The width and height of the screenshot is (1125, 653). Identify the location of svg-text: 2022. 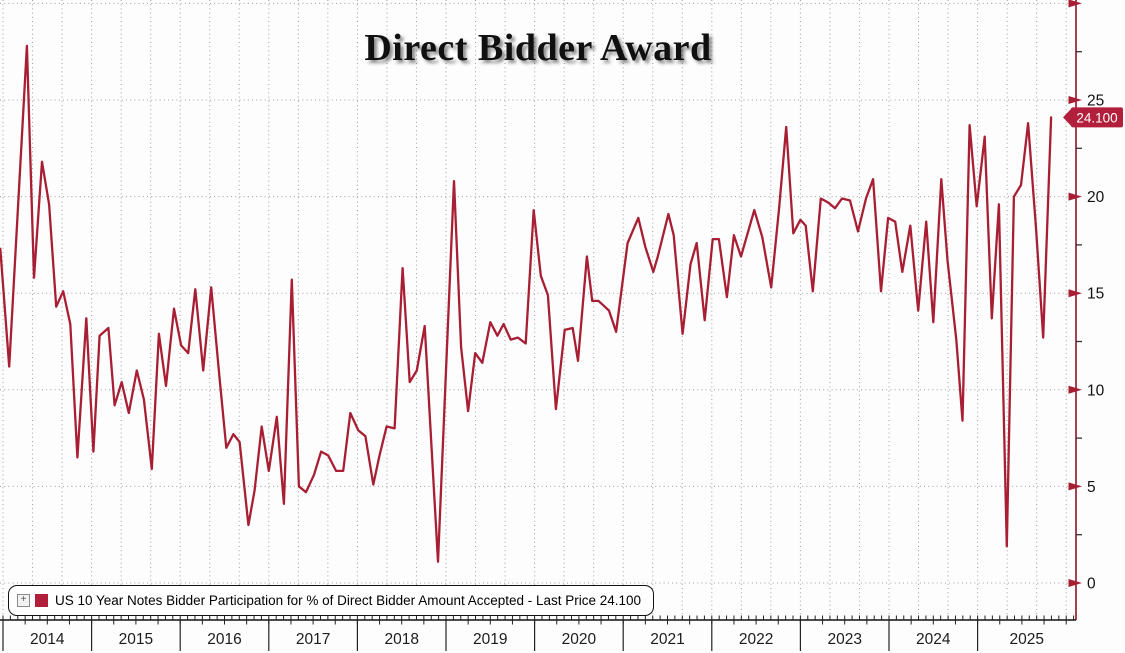
(756, 639).